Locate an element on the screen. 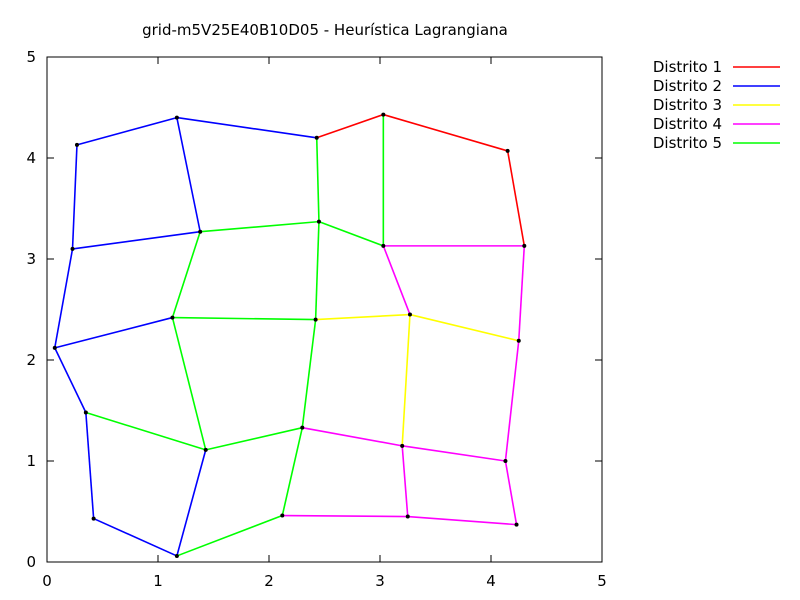 The height and width of the screenshot is (600, 800). y-tick-labels: 0 1 2 3 4 5 is located at coordinates (31, 309).